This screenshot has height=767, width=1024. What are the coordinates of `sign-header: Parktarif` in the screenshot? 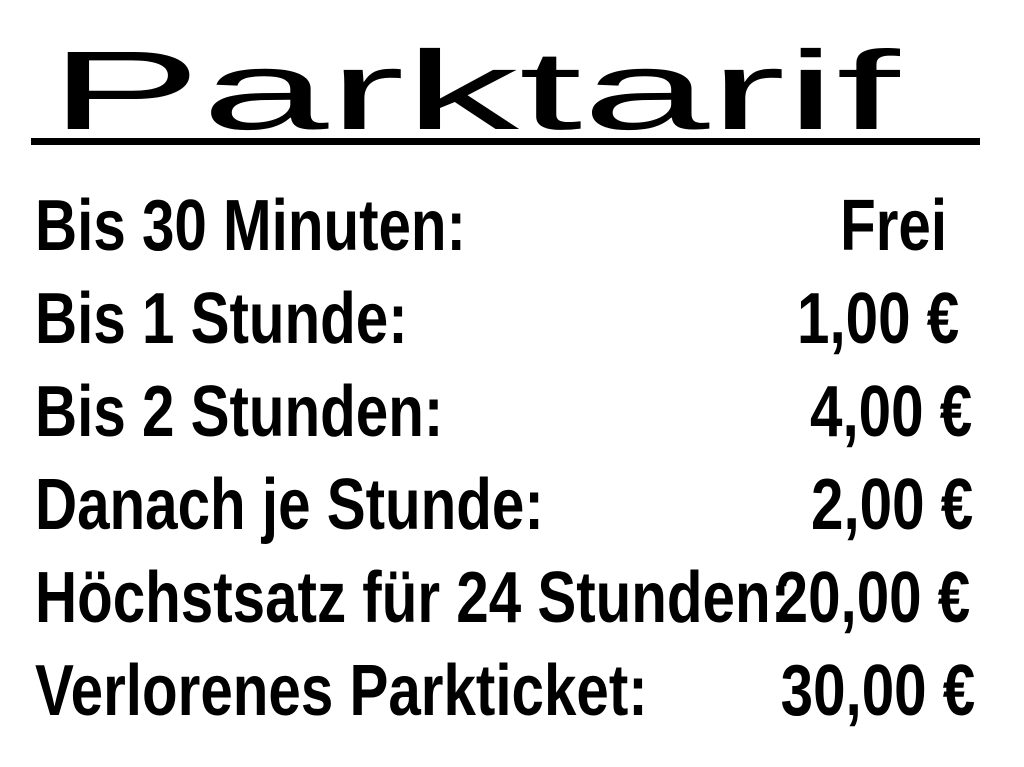 It's located at (474, 91).